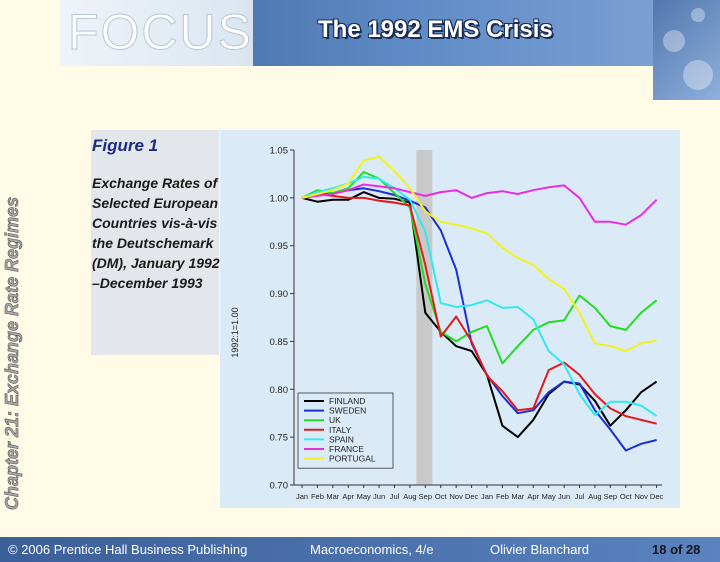  Describe the element at coordinates (279, 390) in the screenshot. I see `y-tick-label: 0.80` at that location.